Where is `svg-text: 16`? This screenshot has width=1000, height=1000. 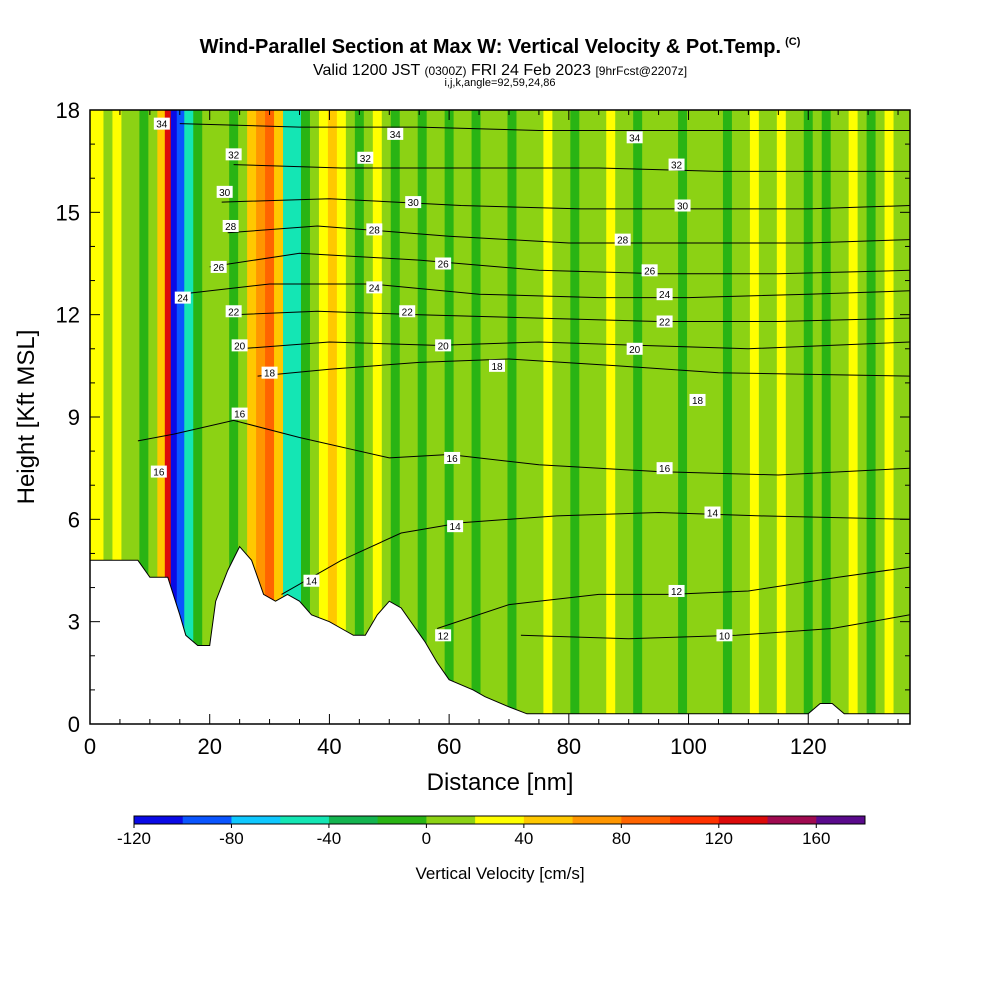 svg-text: 16 is located at coordinates (240, 415).